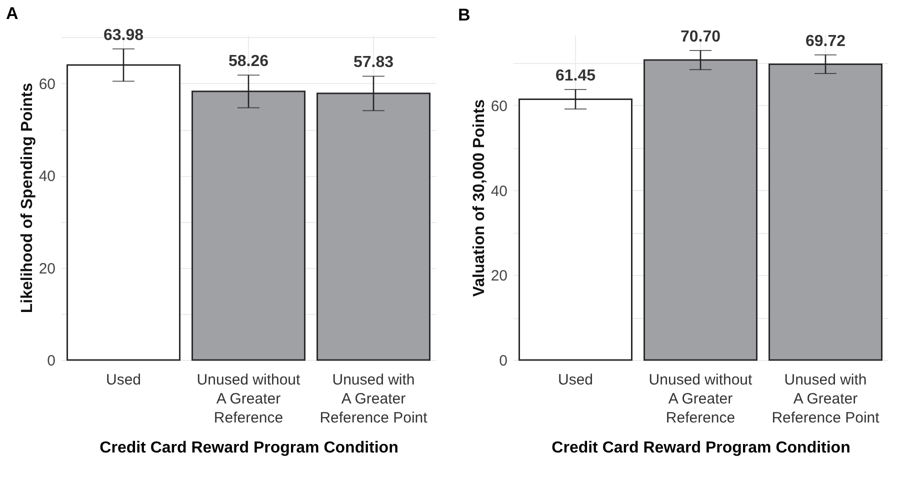 The width and height of the screenshot is (923, 496). What do you see at coordinates (700, 37) in the screenshot?
I see `data-label: 70.70` at bounding box center [700, 37].